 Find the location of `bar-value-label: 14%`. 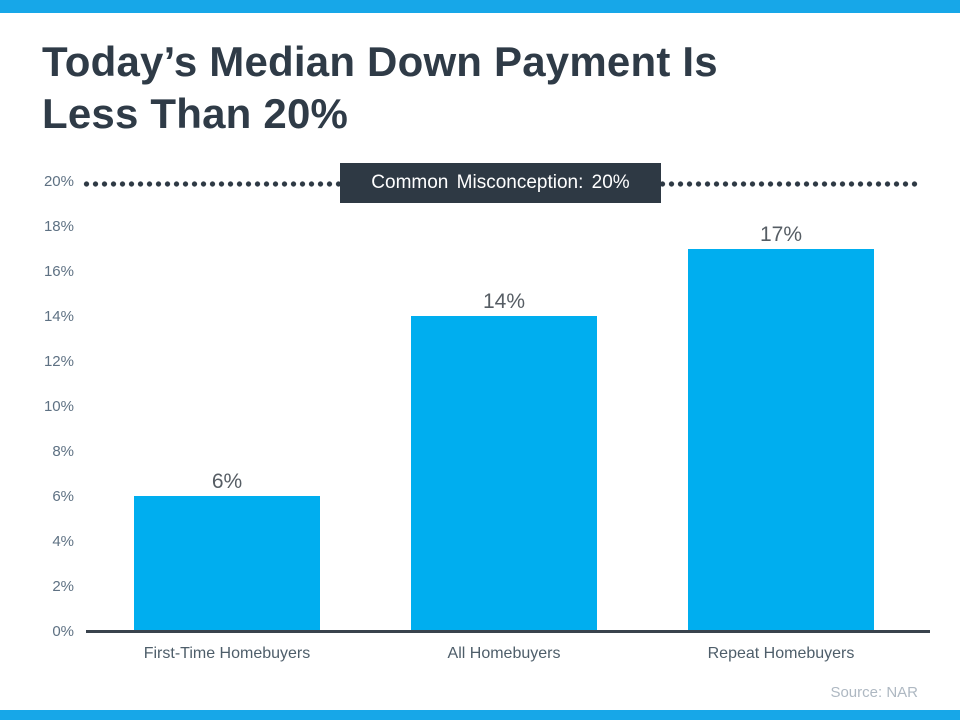

bar-value-label: 14% is located at coordinates (504, 301).